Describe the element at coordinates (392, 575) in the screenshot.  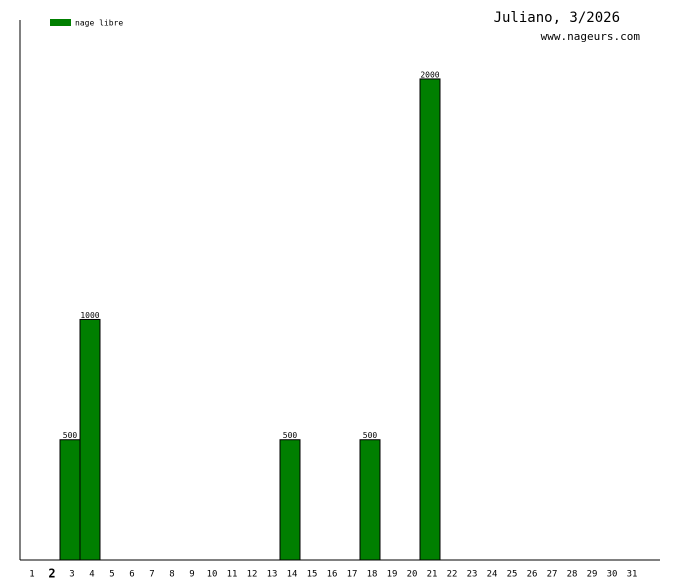
I see `x-tick-label: 19` at that location.